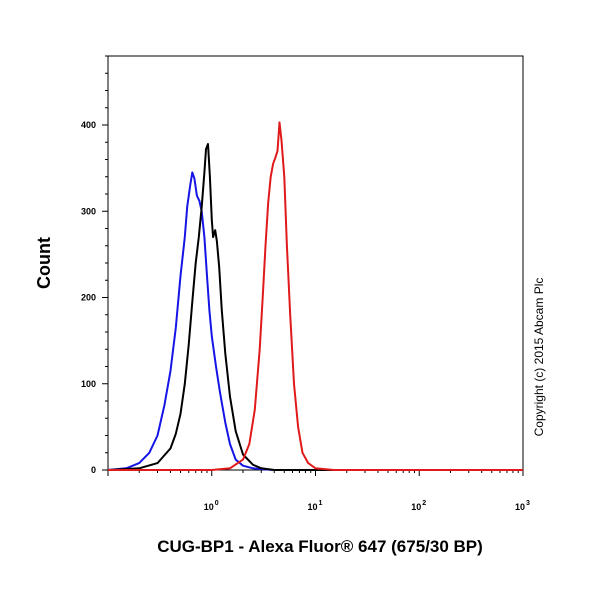 This screenshot has width=600, height=600. I want to click on y-tick-label: 200, so click(88, 298).